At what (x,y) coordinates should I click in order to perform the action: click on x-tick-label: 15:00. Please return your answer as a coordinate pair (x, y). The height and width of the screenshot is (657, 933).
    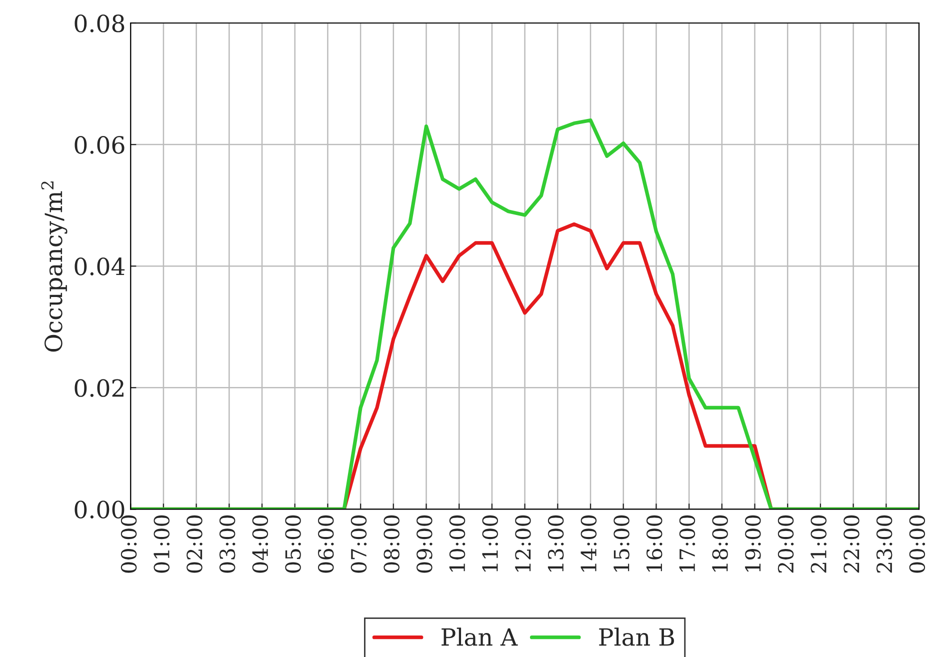
    Looking at the image, I should click on (622, 543).